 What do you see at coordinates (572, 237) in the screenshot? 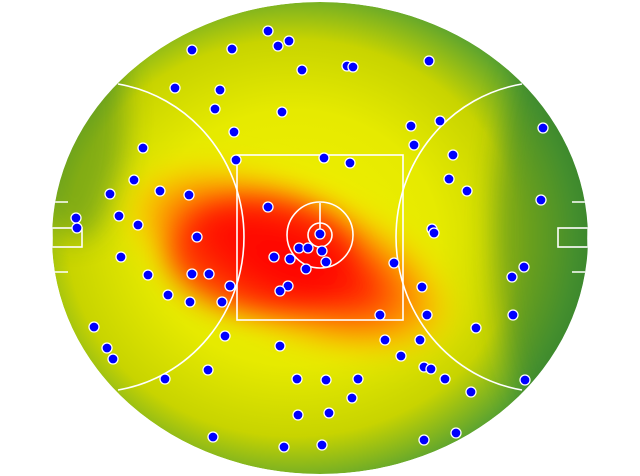
I see `right-goal-square` at bounding box center [572, 237].